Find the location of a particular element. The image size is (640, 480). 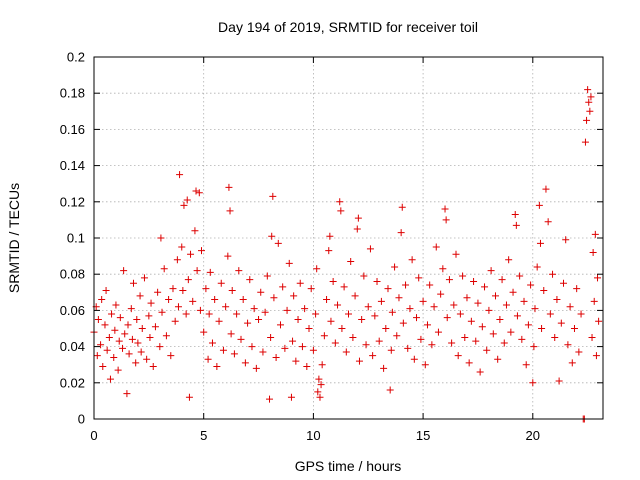

x-tick-label: 15 is located at coordinates (423, 435).